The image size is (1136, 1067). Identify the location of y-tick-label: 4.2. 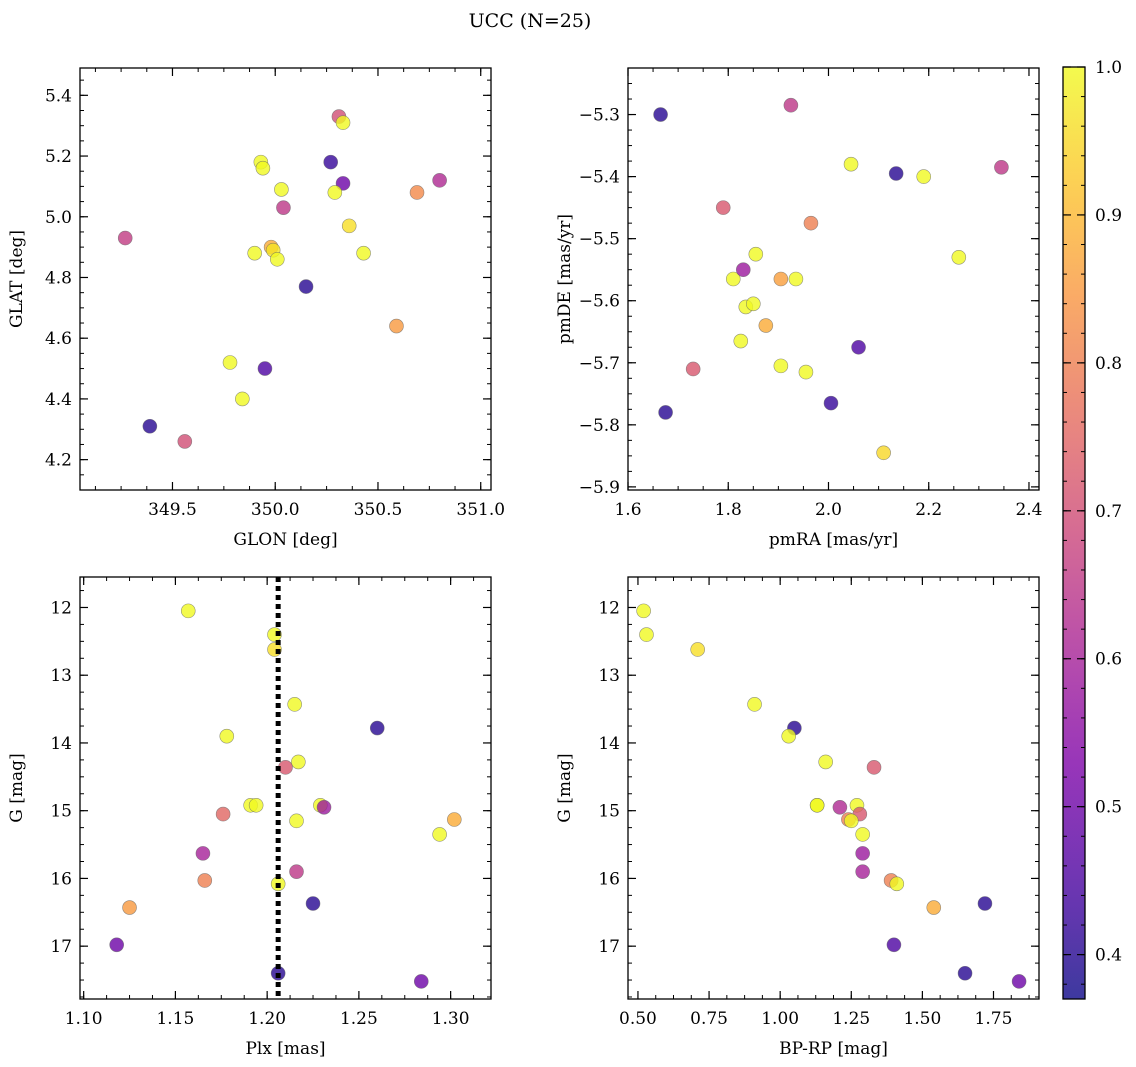
(58, 461).